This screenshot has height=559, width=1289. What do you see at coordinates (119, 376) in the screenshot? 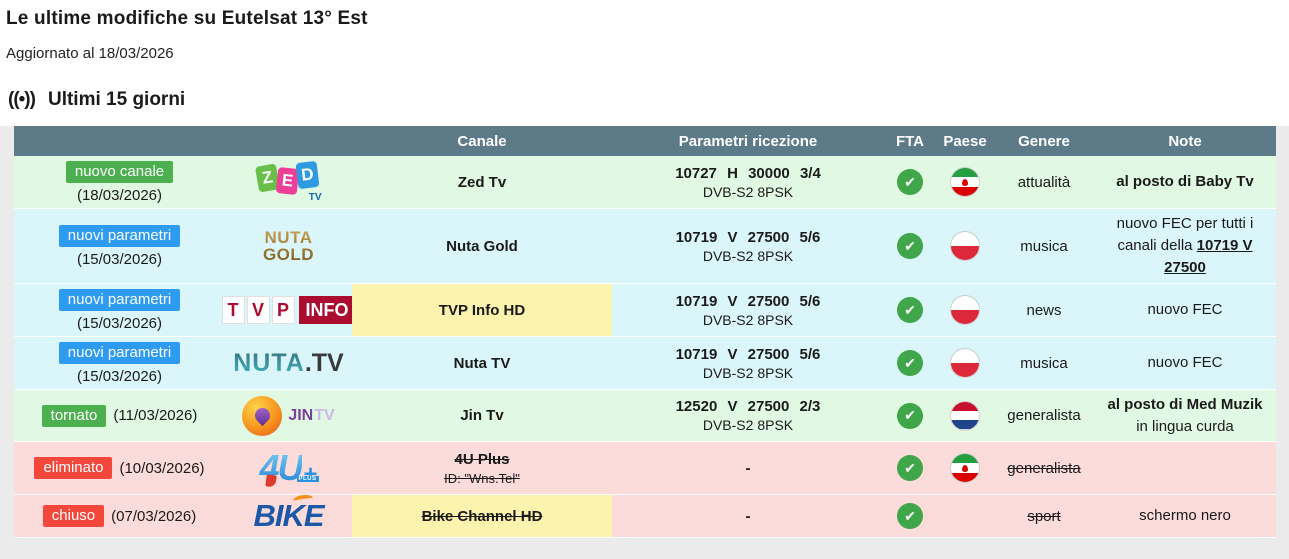
I see `row-date: (15/03/2026)` at bounding box center [119, 376].